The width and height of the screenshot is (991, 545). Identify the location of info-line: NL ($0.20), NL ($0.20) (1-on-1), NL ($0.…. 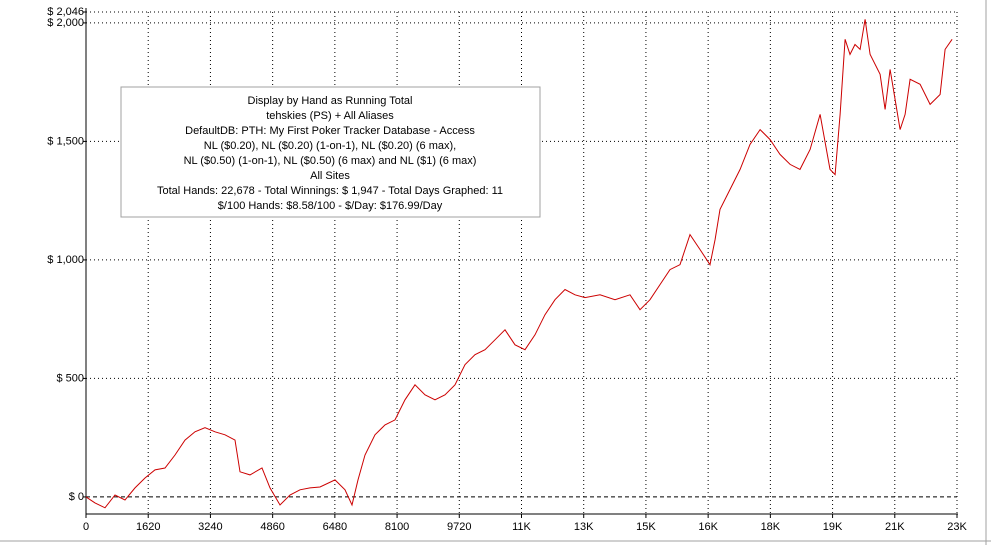
(330, 146).